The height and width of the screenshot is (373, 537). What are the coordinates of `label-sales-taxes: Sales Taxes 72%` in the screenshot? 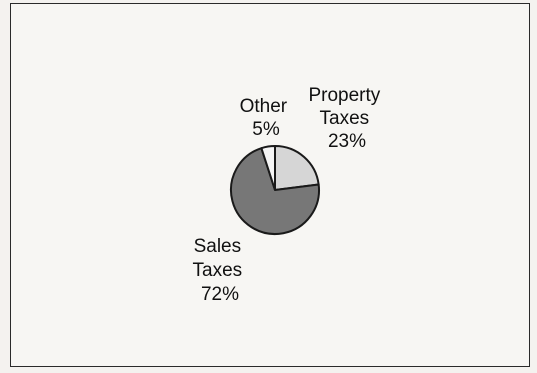 It's located at (220, 270).